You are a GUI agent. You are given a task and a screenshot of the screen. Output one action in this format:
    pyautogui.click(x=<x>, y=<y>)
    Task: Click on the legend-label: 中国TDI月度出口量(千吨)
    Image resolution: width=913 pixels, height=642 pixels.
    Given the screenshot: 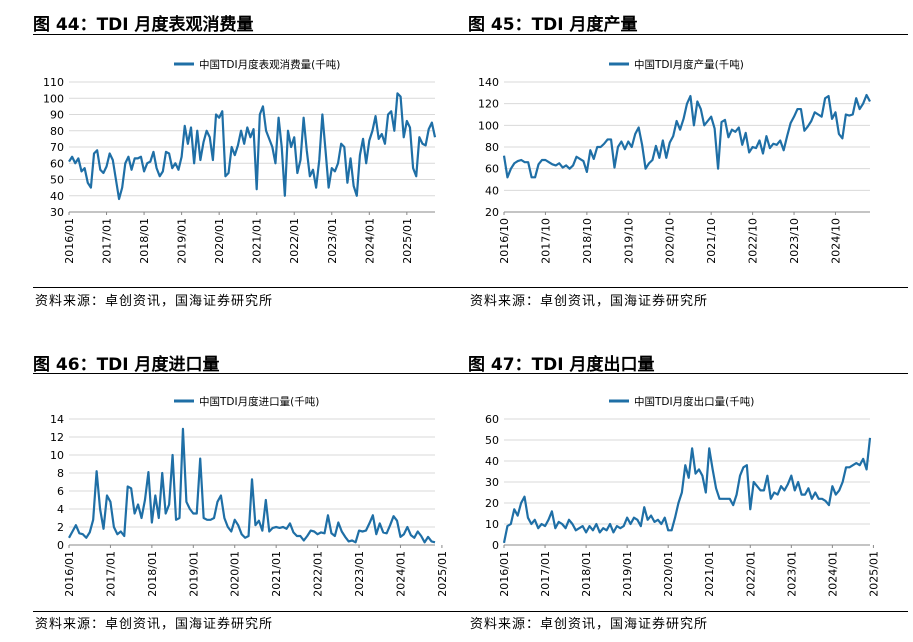 What is the action you would take?
    pyautogui.click(x=694, y=401)
    